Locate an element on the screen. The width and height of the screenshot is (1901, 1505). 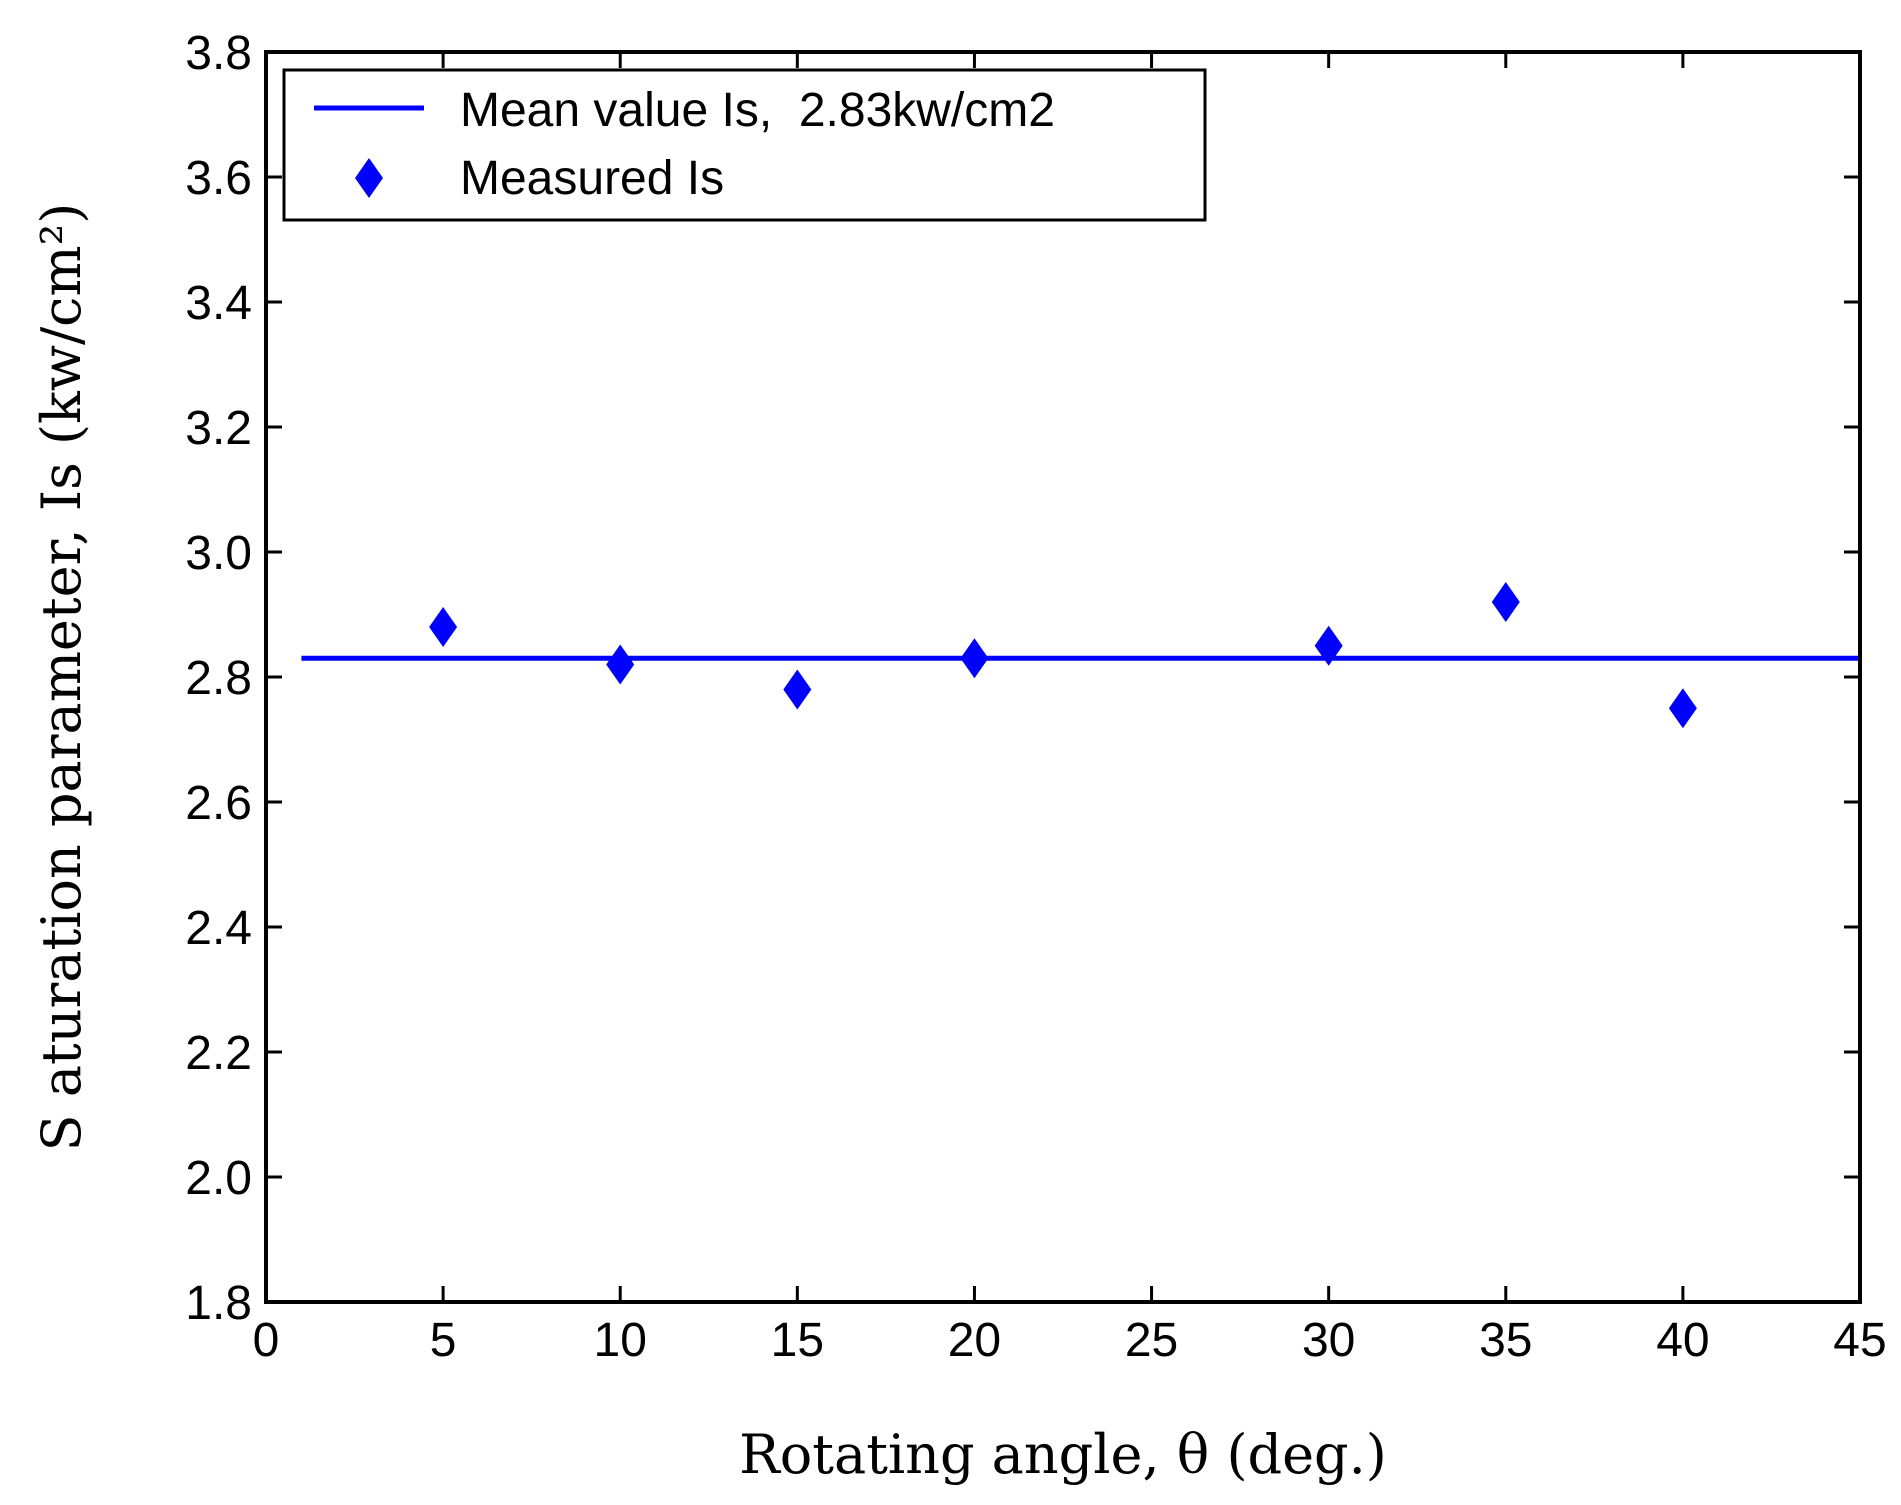
x-tick-label: 5 is located at coordinates (443, 1340).